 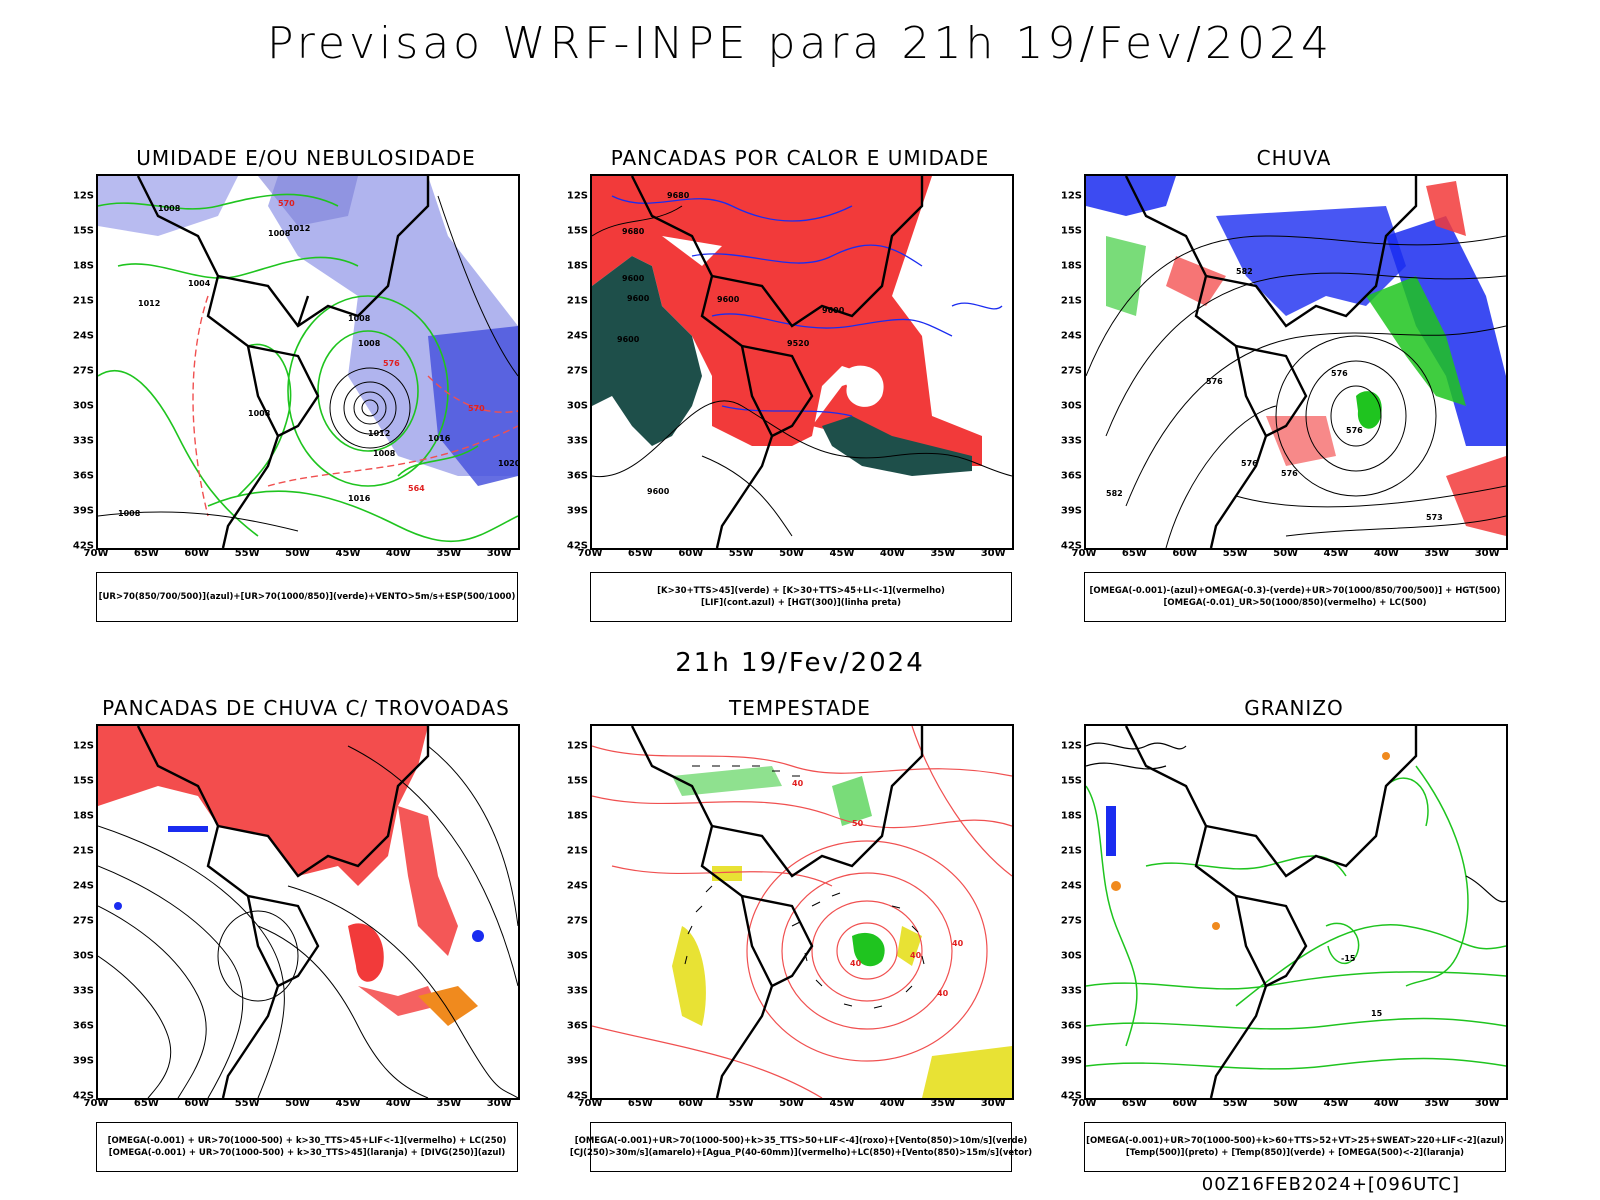 I want to click on map-pancadas-calor: 9680 9680 9600 9600 9600 9600 9600 9520 9600, so click(x=802, y=362).